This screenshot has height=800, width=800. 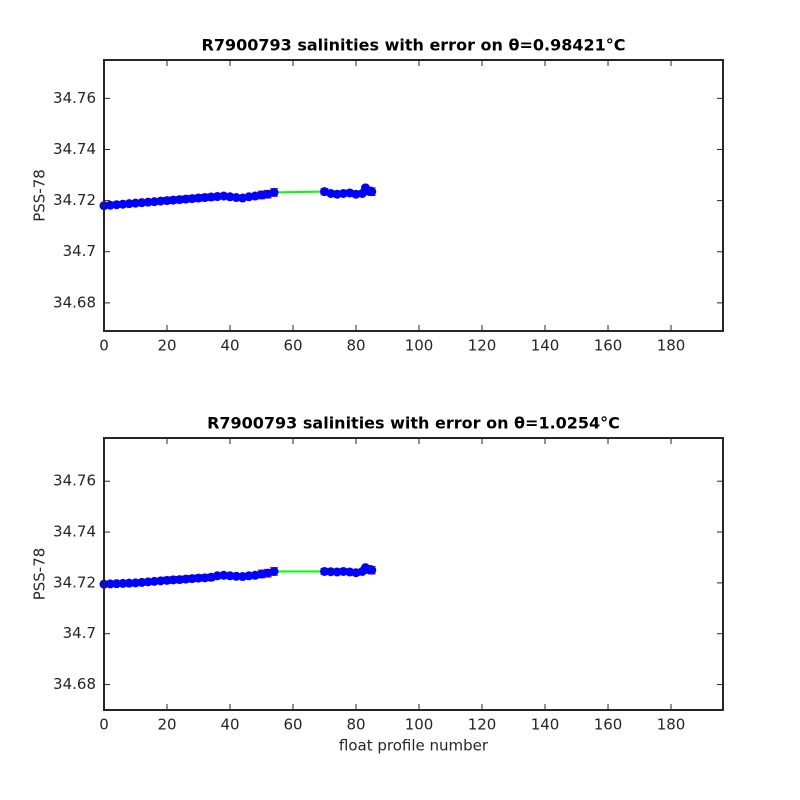 What do you see at coordinates (414, 746) in the screenshot?
I see `x-axis-label: float profile number` at bounding box center [414, 746].